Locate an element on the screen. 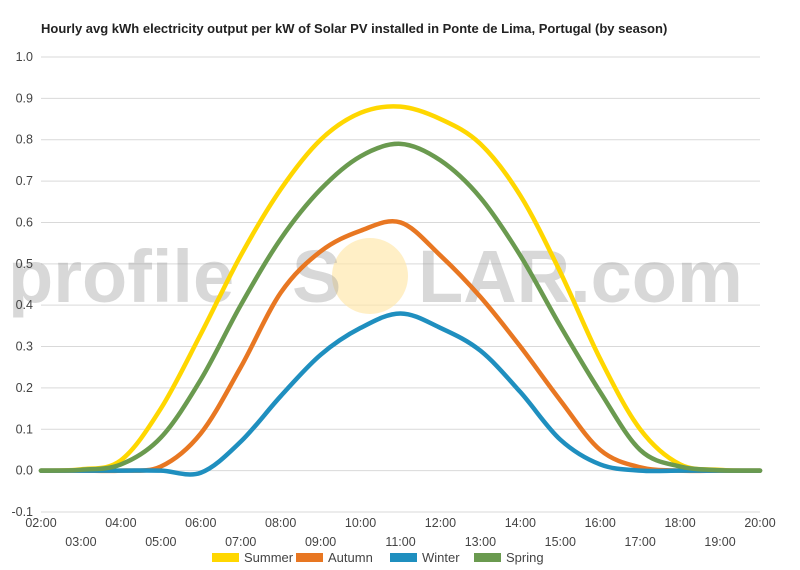  y-axis-ticks: -0.1 0.0 0.1 0.2 0.3 0.4 0.5 0.6 0.7 0.8 0.9 1.0 is located at coordinates (22, 284).